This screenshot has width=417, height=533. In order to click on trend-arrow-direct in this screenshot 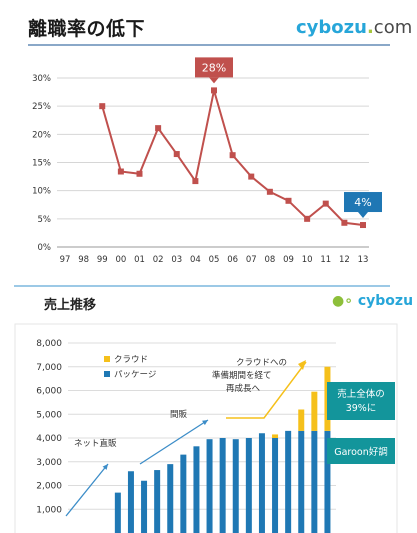, I will do `click(87, 490)`.